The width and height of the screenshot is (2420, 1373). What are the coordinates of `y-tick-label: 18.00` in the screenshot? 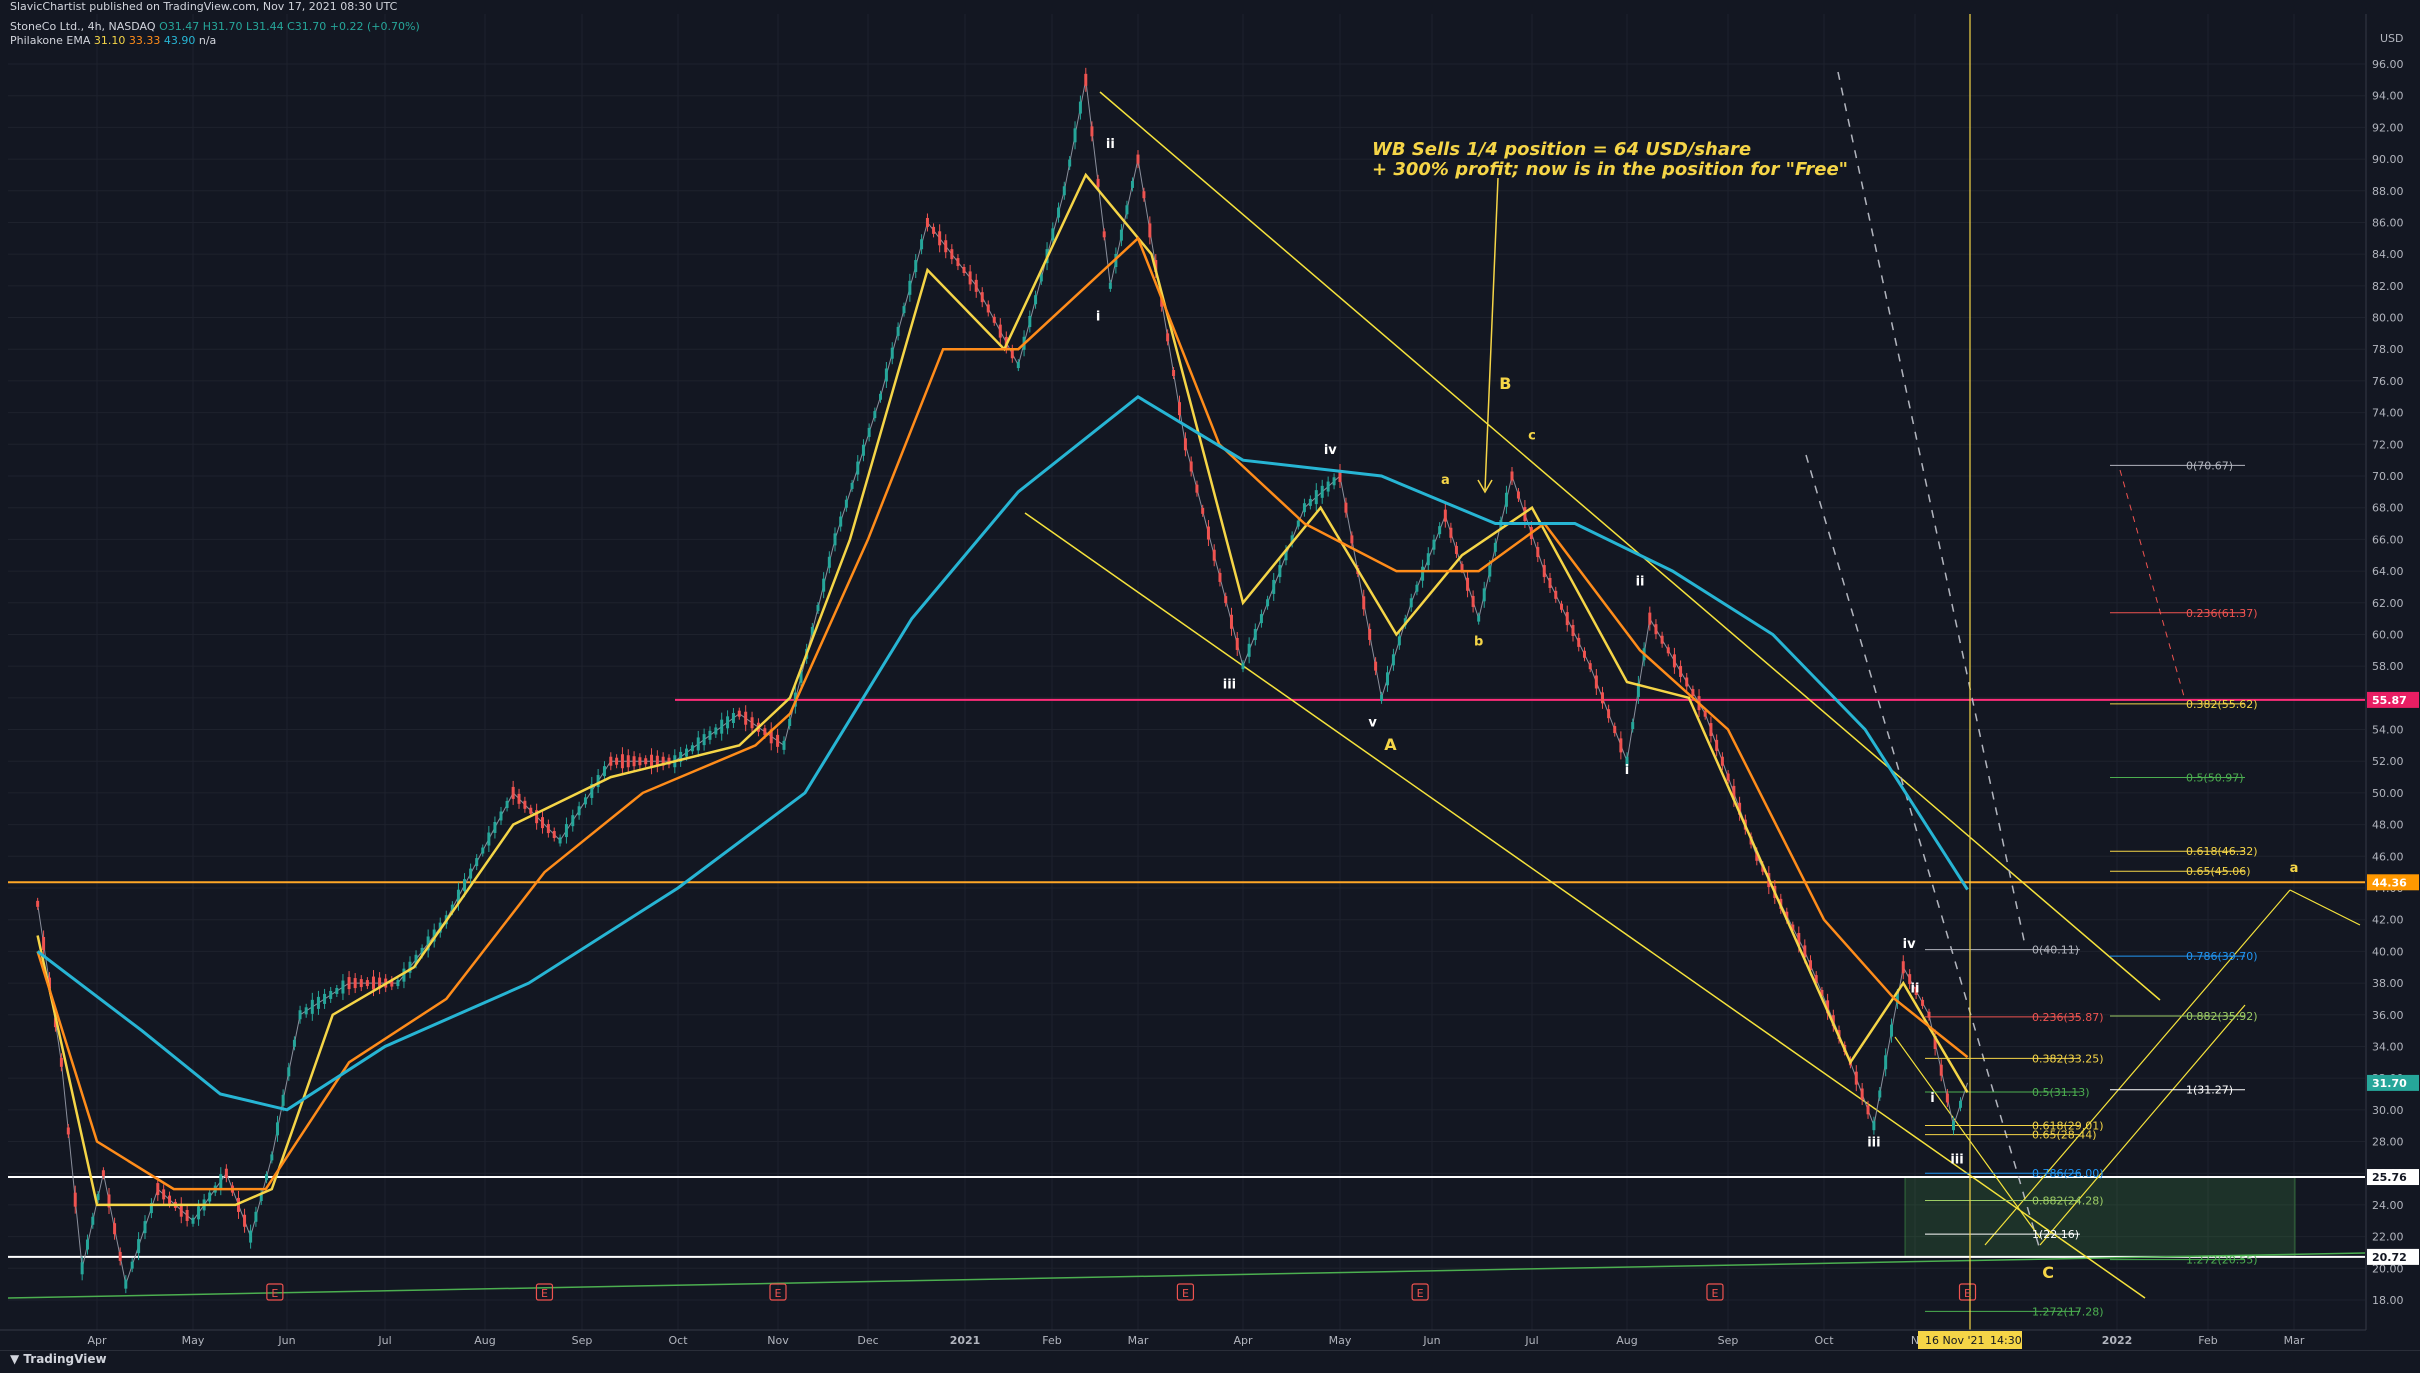 It's located at (2388, 1300).